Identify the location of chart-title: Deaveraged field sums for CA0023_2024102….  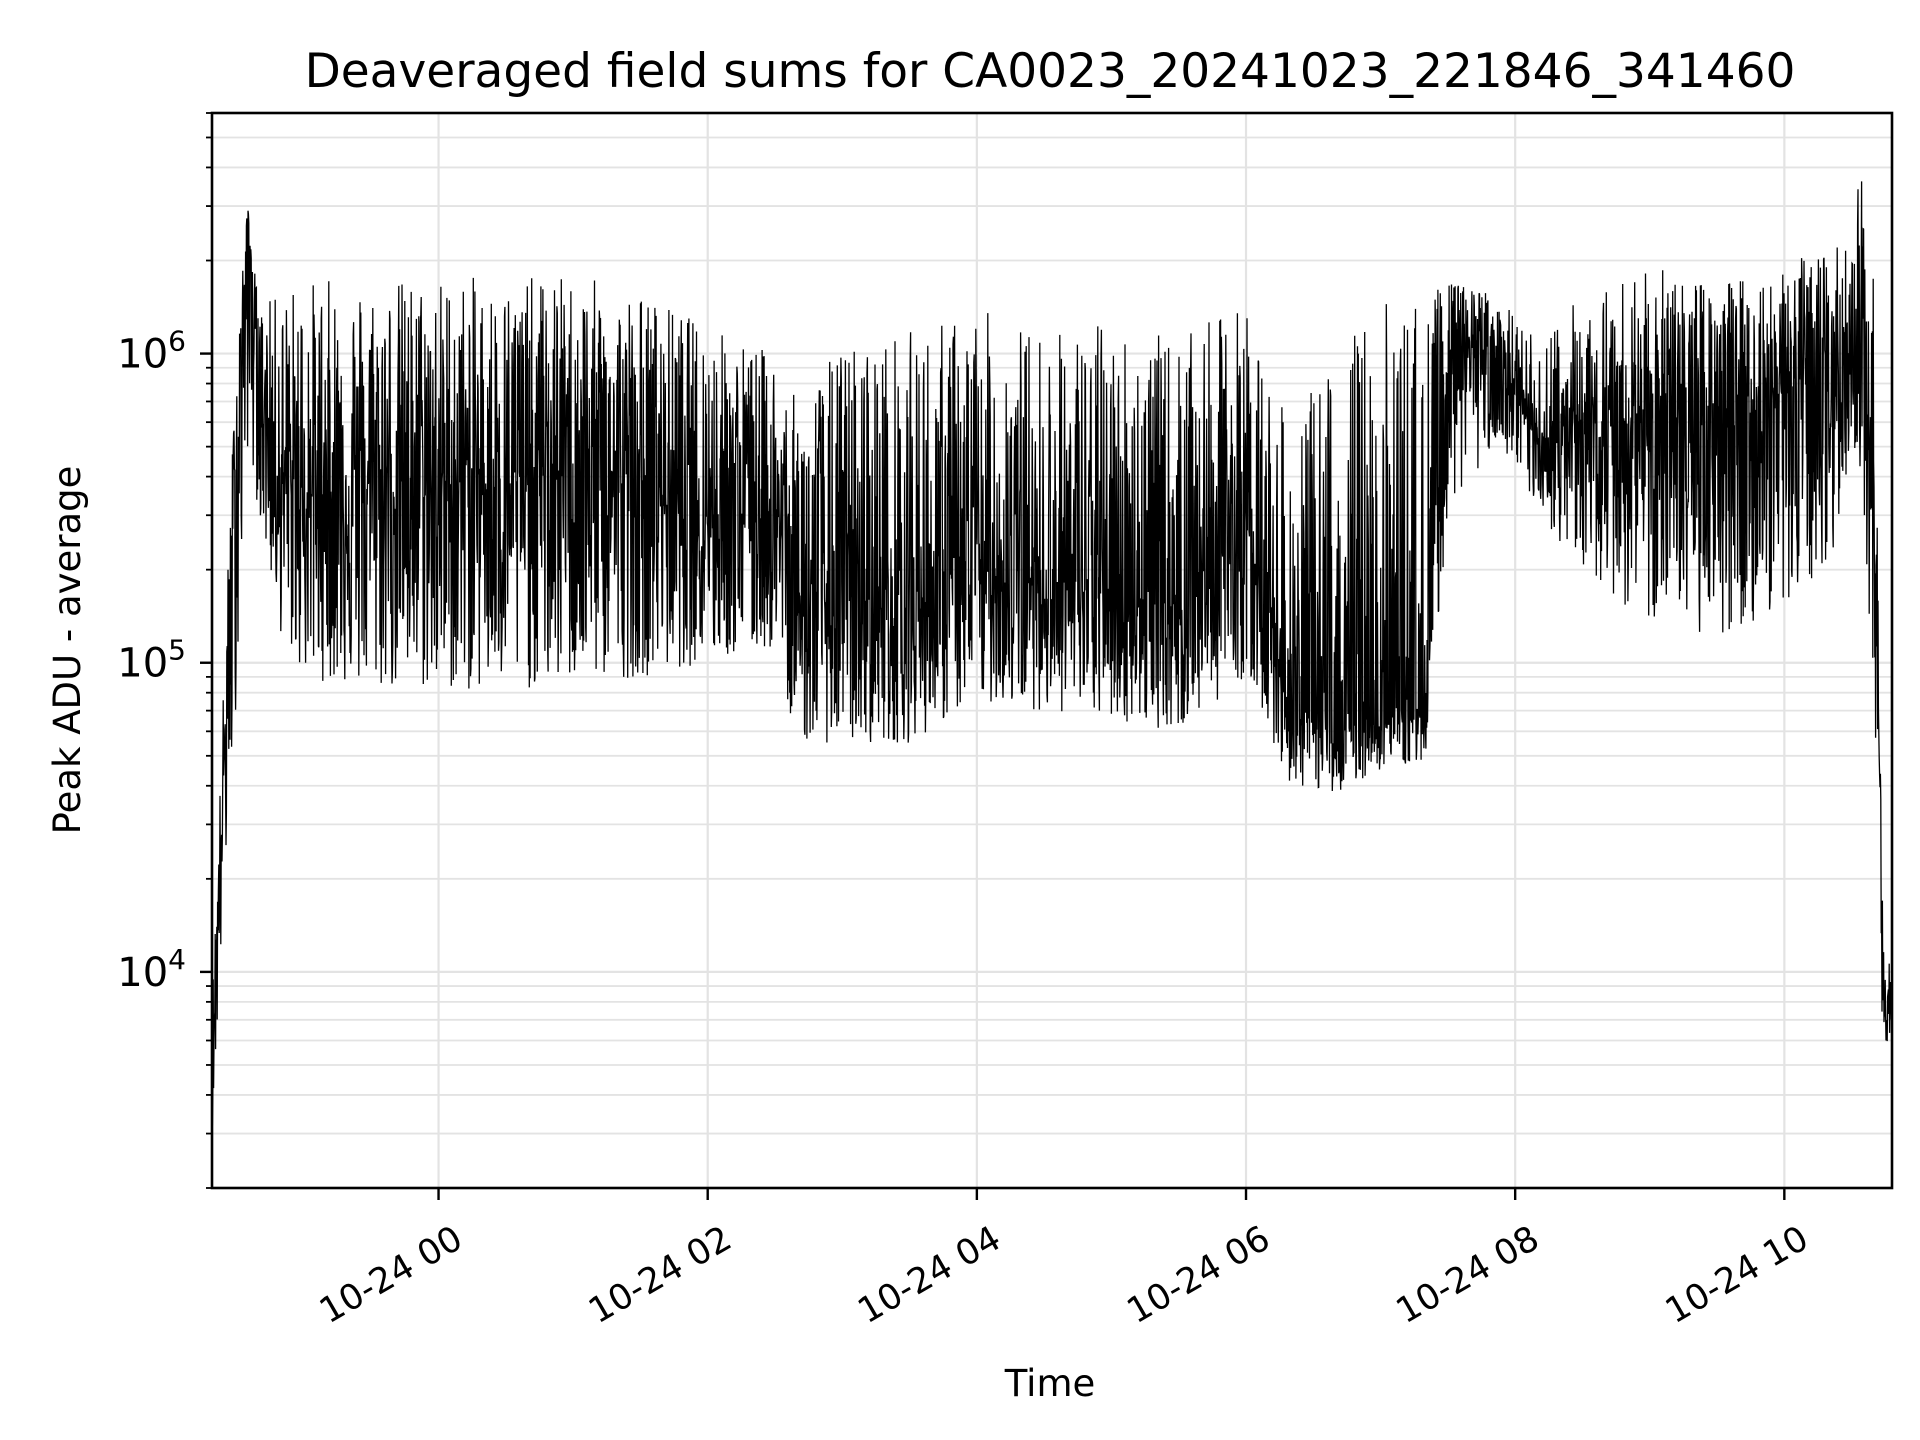
(1050, 71).